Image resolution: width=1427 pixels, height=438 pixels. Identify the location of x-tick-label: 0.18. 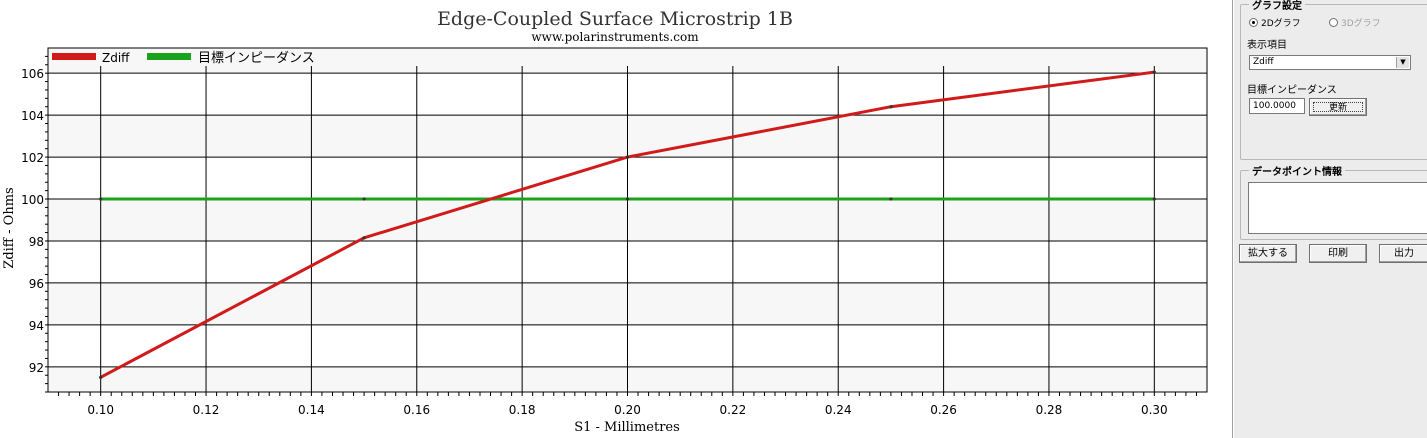
(522, 410).